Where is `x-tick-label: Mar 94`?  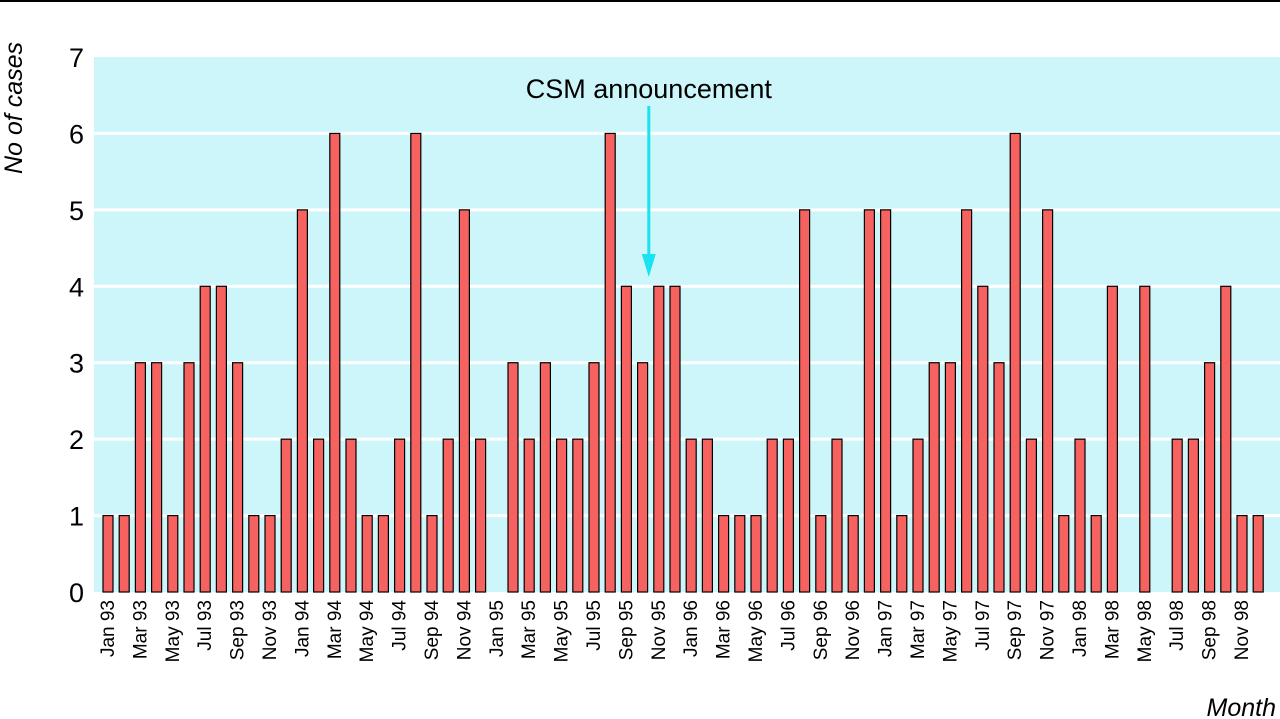 x-tick-label: Mar 94 is located at coordinates (335, 630).